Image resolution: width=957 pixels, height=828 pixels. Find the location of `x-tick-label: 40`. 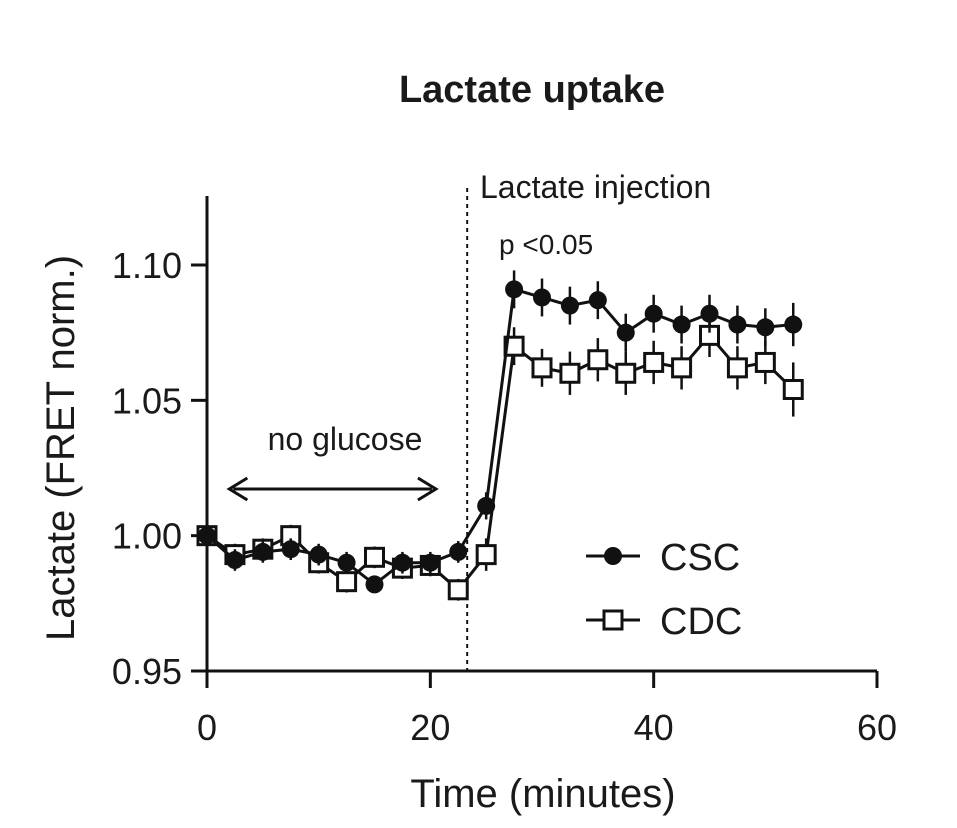

x-tick-label: 40 is located at coordinates (654, 727).